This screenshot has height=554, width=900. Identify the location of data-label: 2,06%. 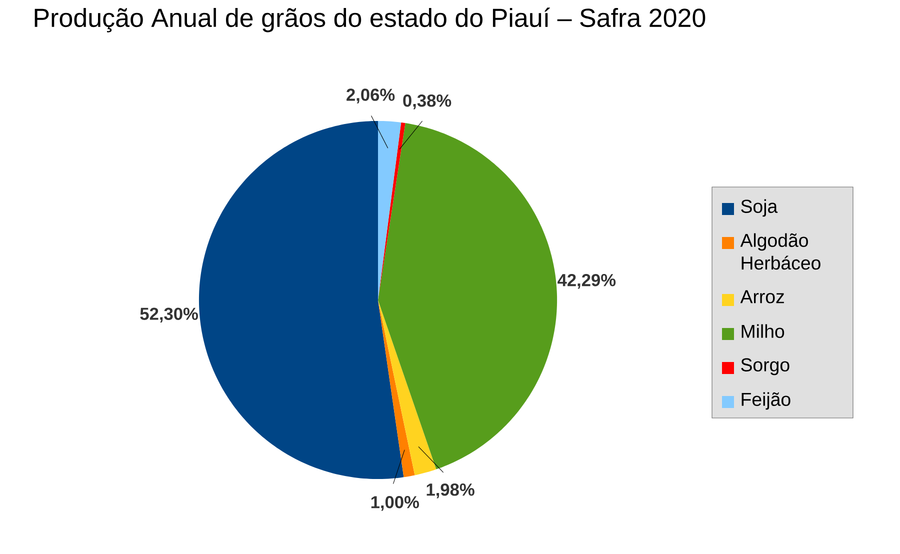
(370, 96).